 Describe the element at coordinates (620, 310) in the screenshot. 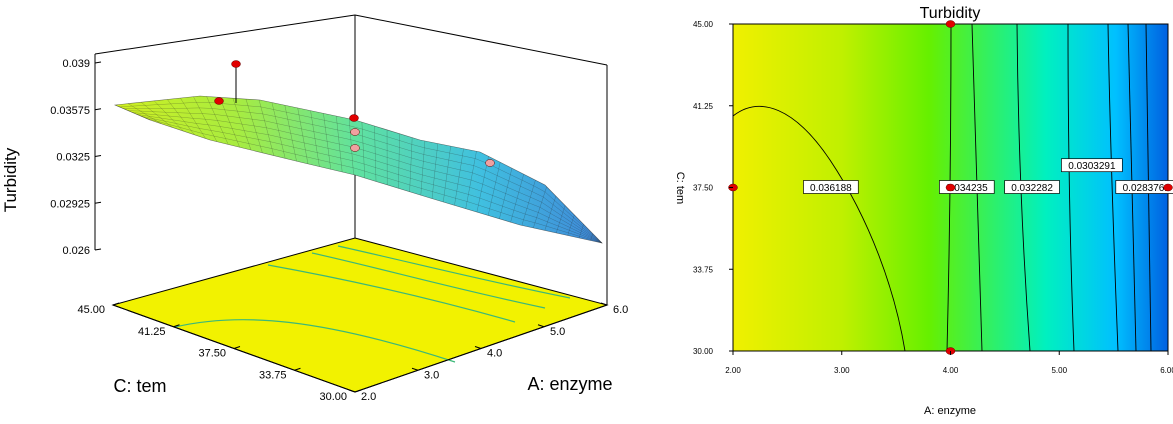

I see `x-tick-label: 6.0` at that location.